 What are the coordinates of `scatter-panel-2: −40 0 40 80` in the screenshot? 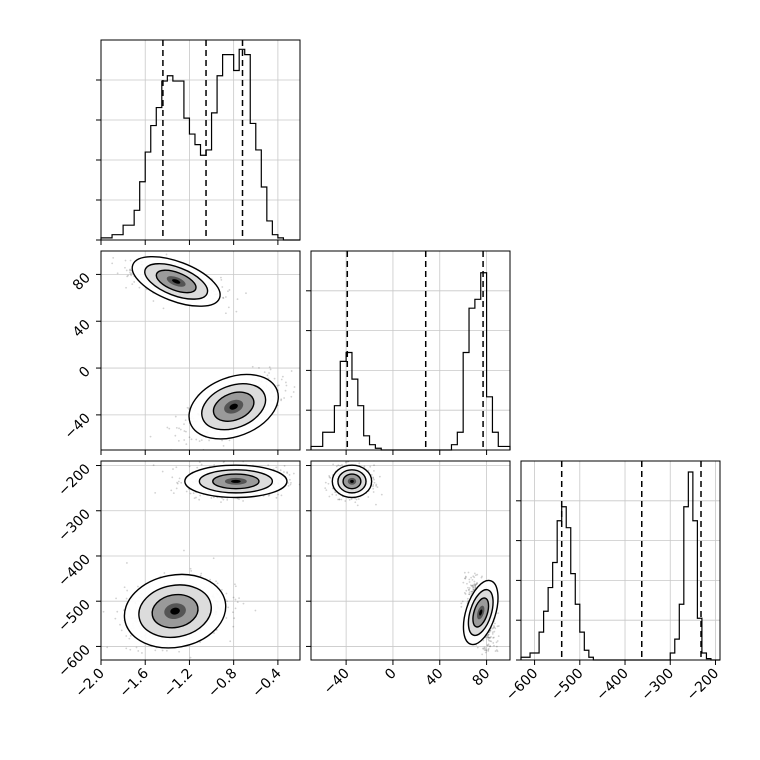 It's located at (408, 579).